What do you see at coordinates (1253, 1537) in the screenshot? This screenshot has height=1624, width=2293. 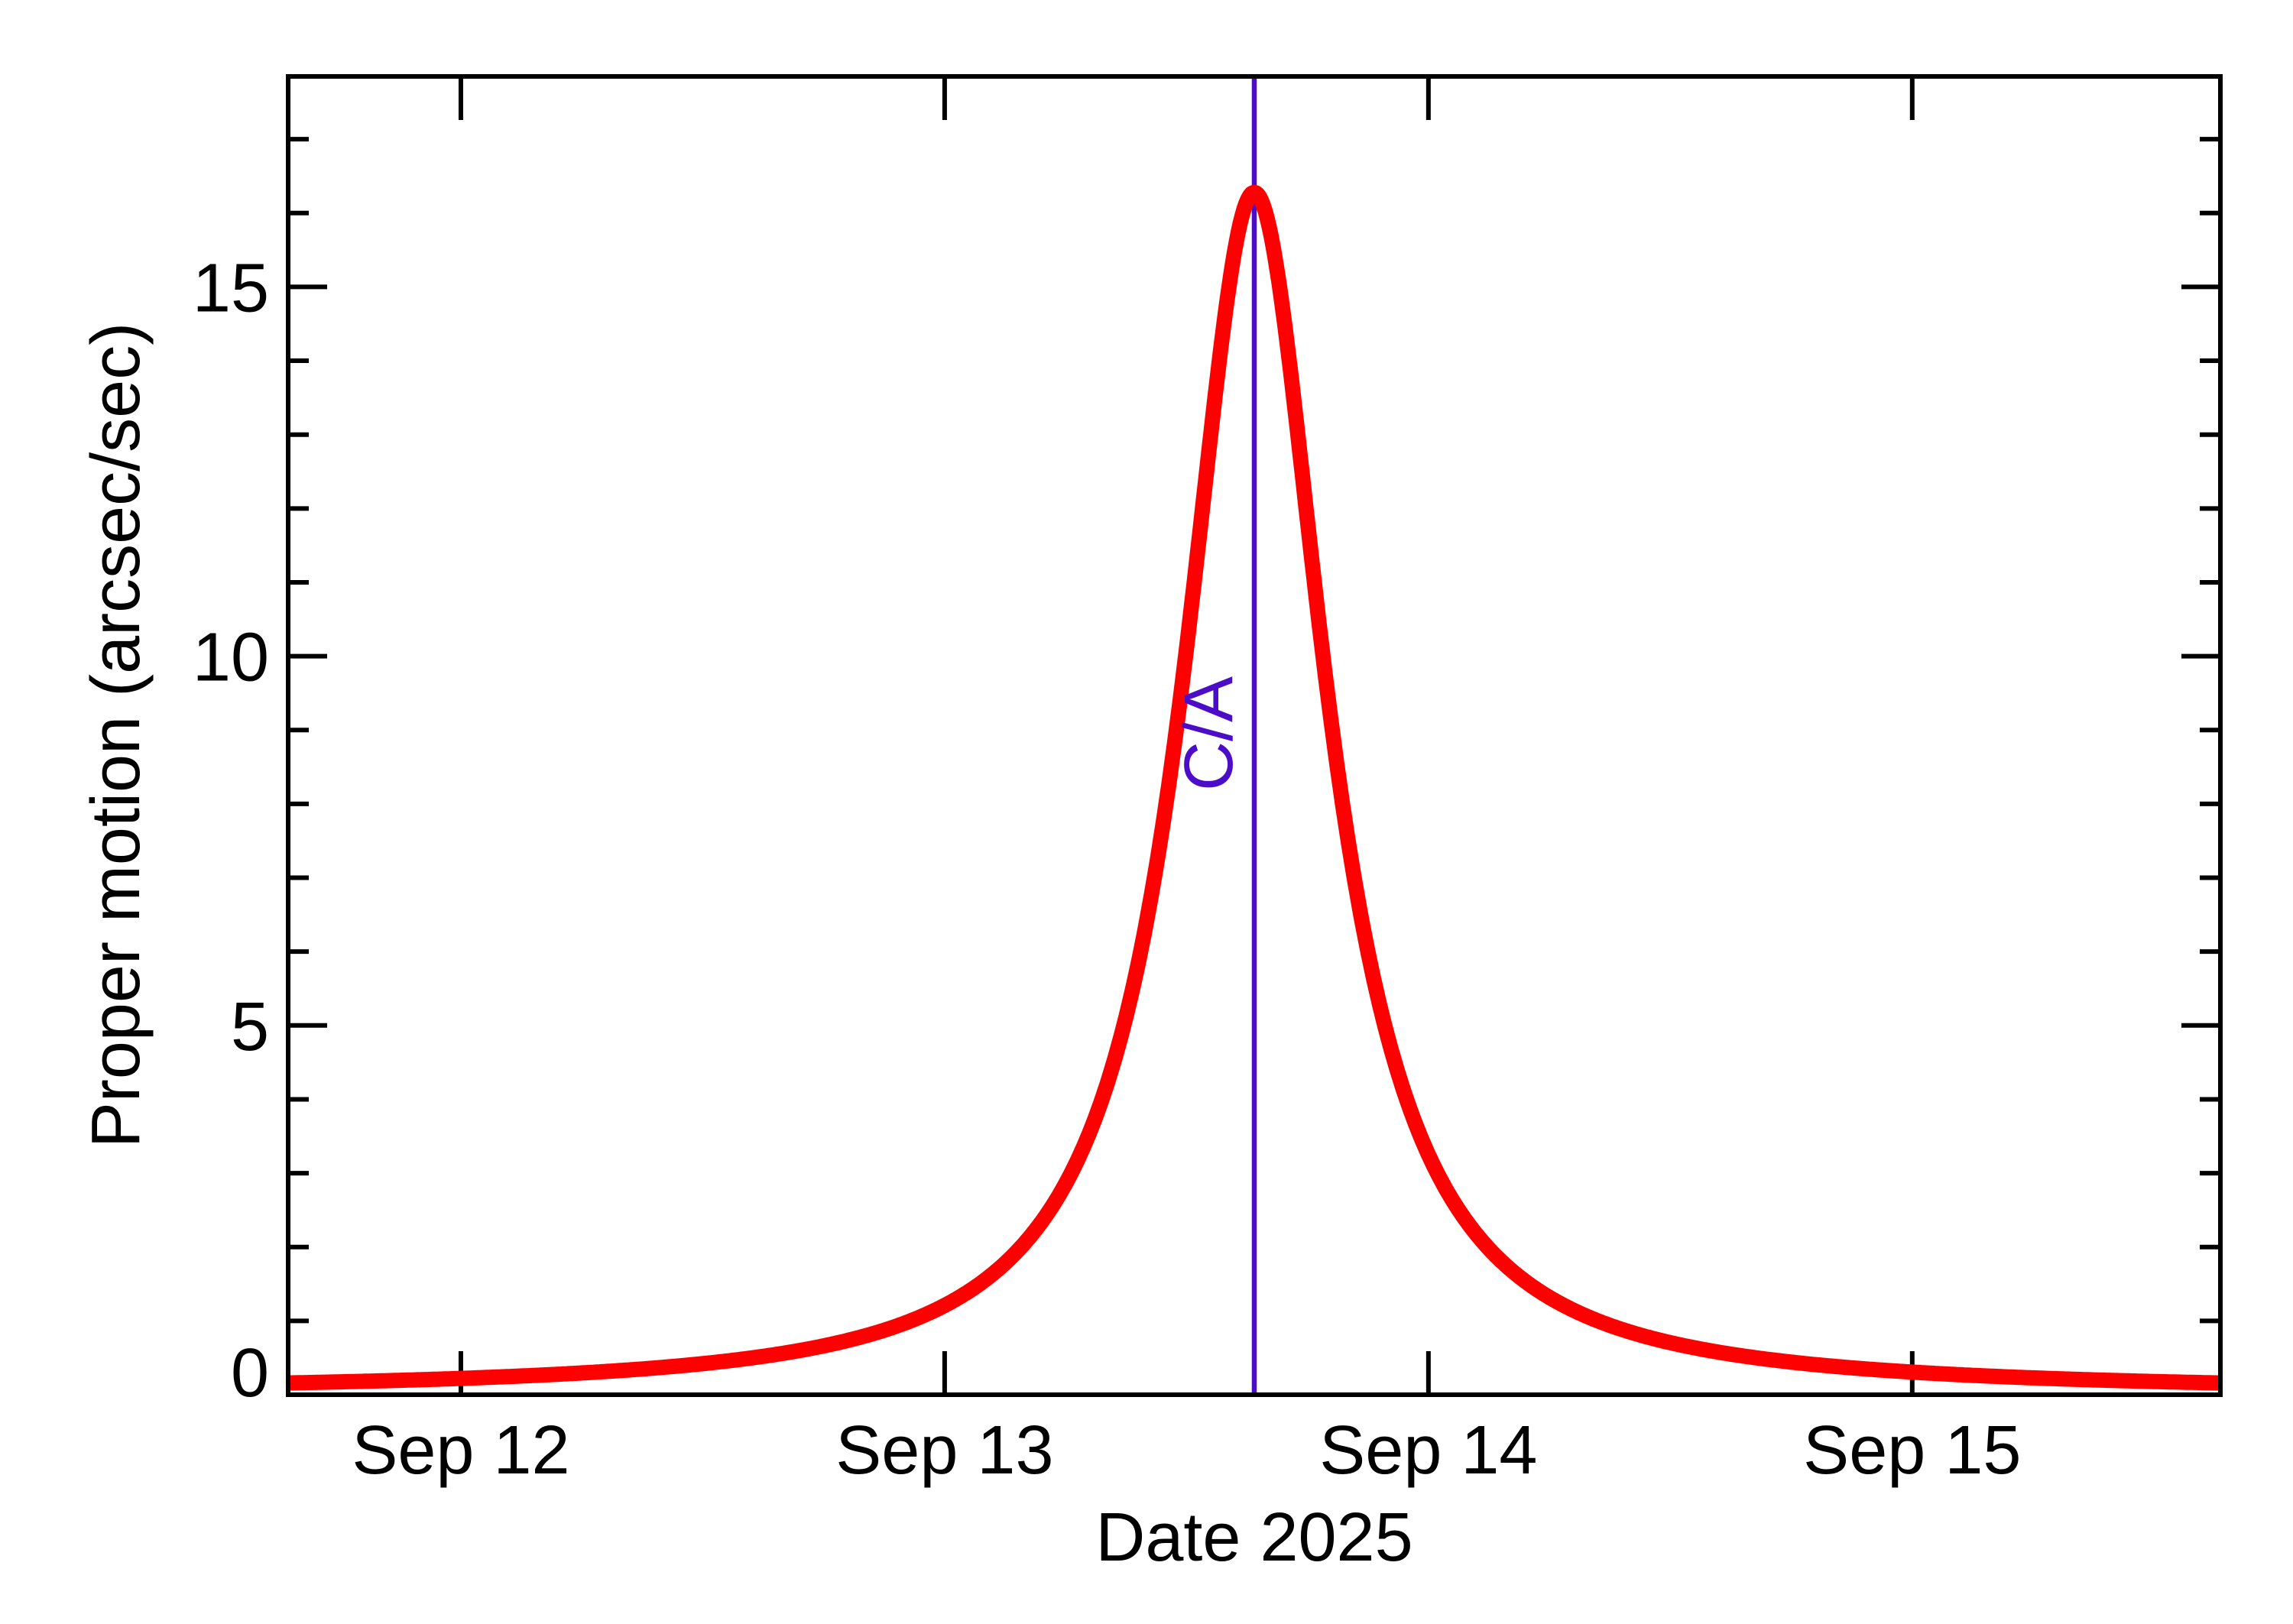 I see `x-axis-label: Date 2025` at bounding box center [1253, 1537].